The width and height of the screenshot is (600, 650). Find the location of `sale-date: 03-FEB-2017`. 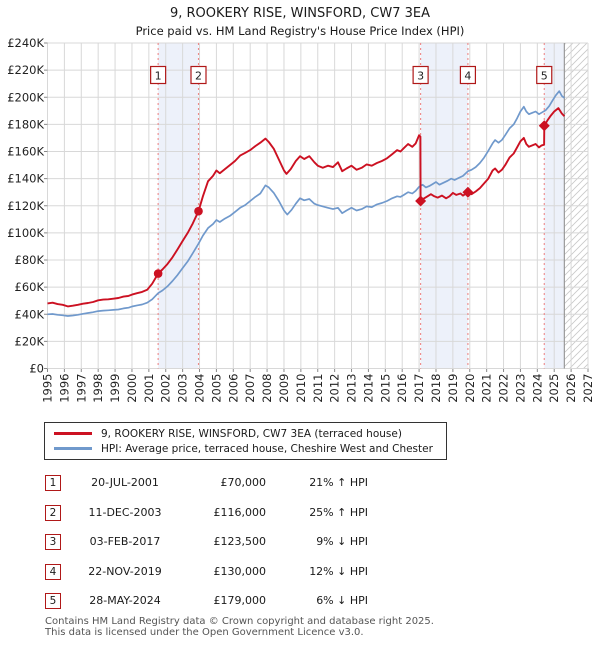

sale-date: 03-FEB-2017 is located at coordinates (125, 541).